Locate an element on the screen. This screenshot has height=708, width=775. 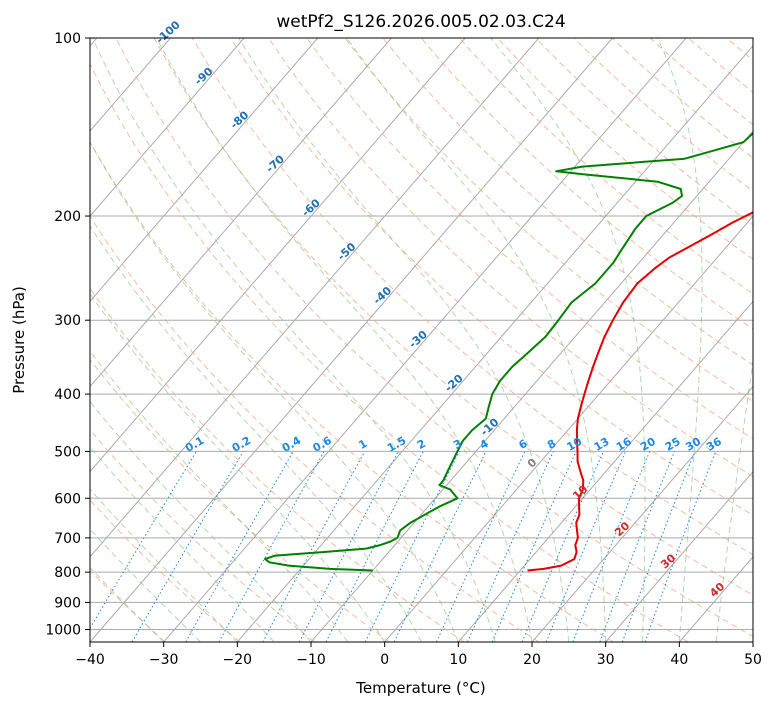
y-tick-label: 500 is located at coordinates (67, 452).